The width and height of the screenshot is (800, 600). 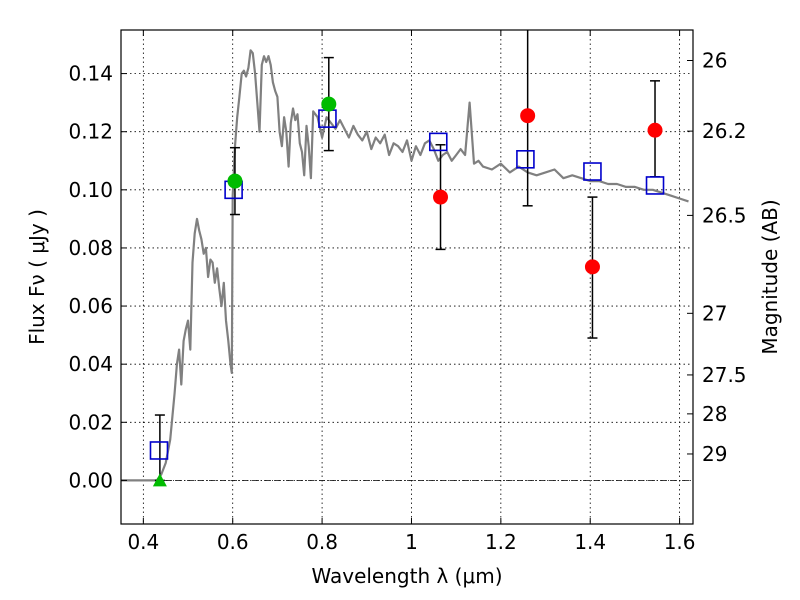 I want to click on y-tick-label: 0.14, so click(x=90, y=74).